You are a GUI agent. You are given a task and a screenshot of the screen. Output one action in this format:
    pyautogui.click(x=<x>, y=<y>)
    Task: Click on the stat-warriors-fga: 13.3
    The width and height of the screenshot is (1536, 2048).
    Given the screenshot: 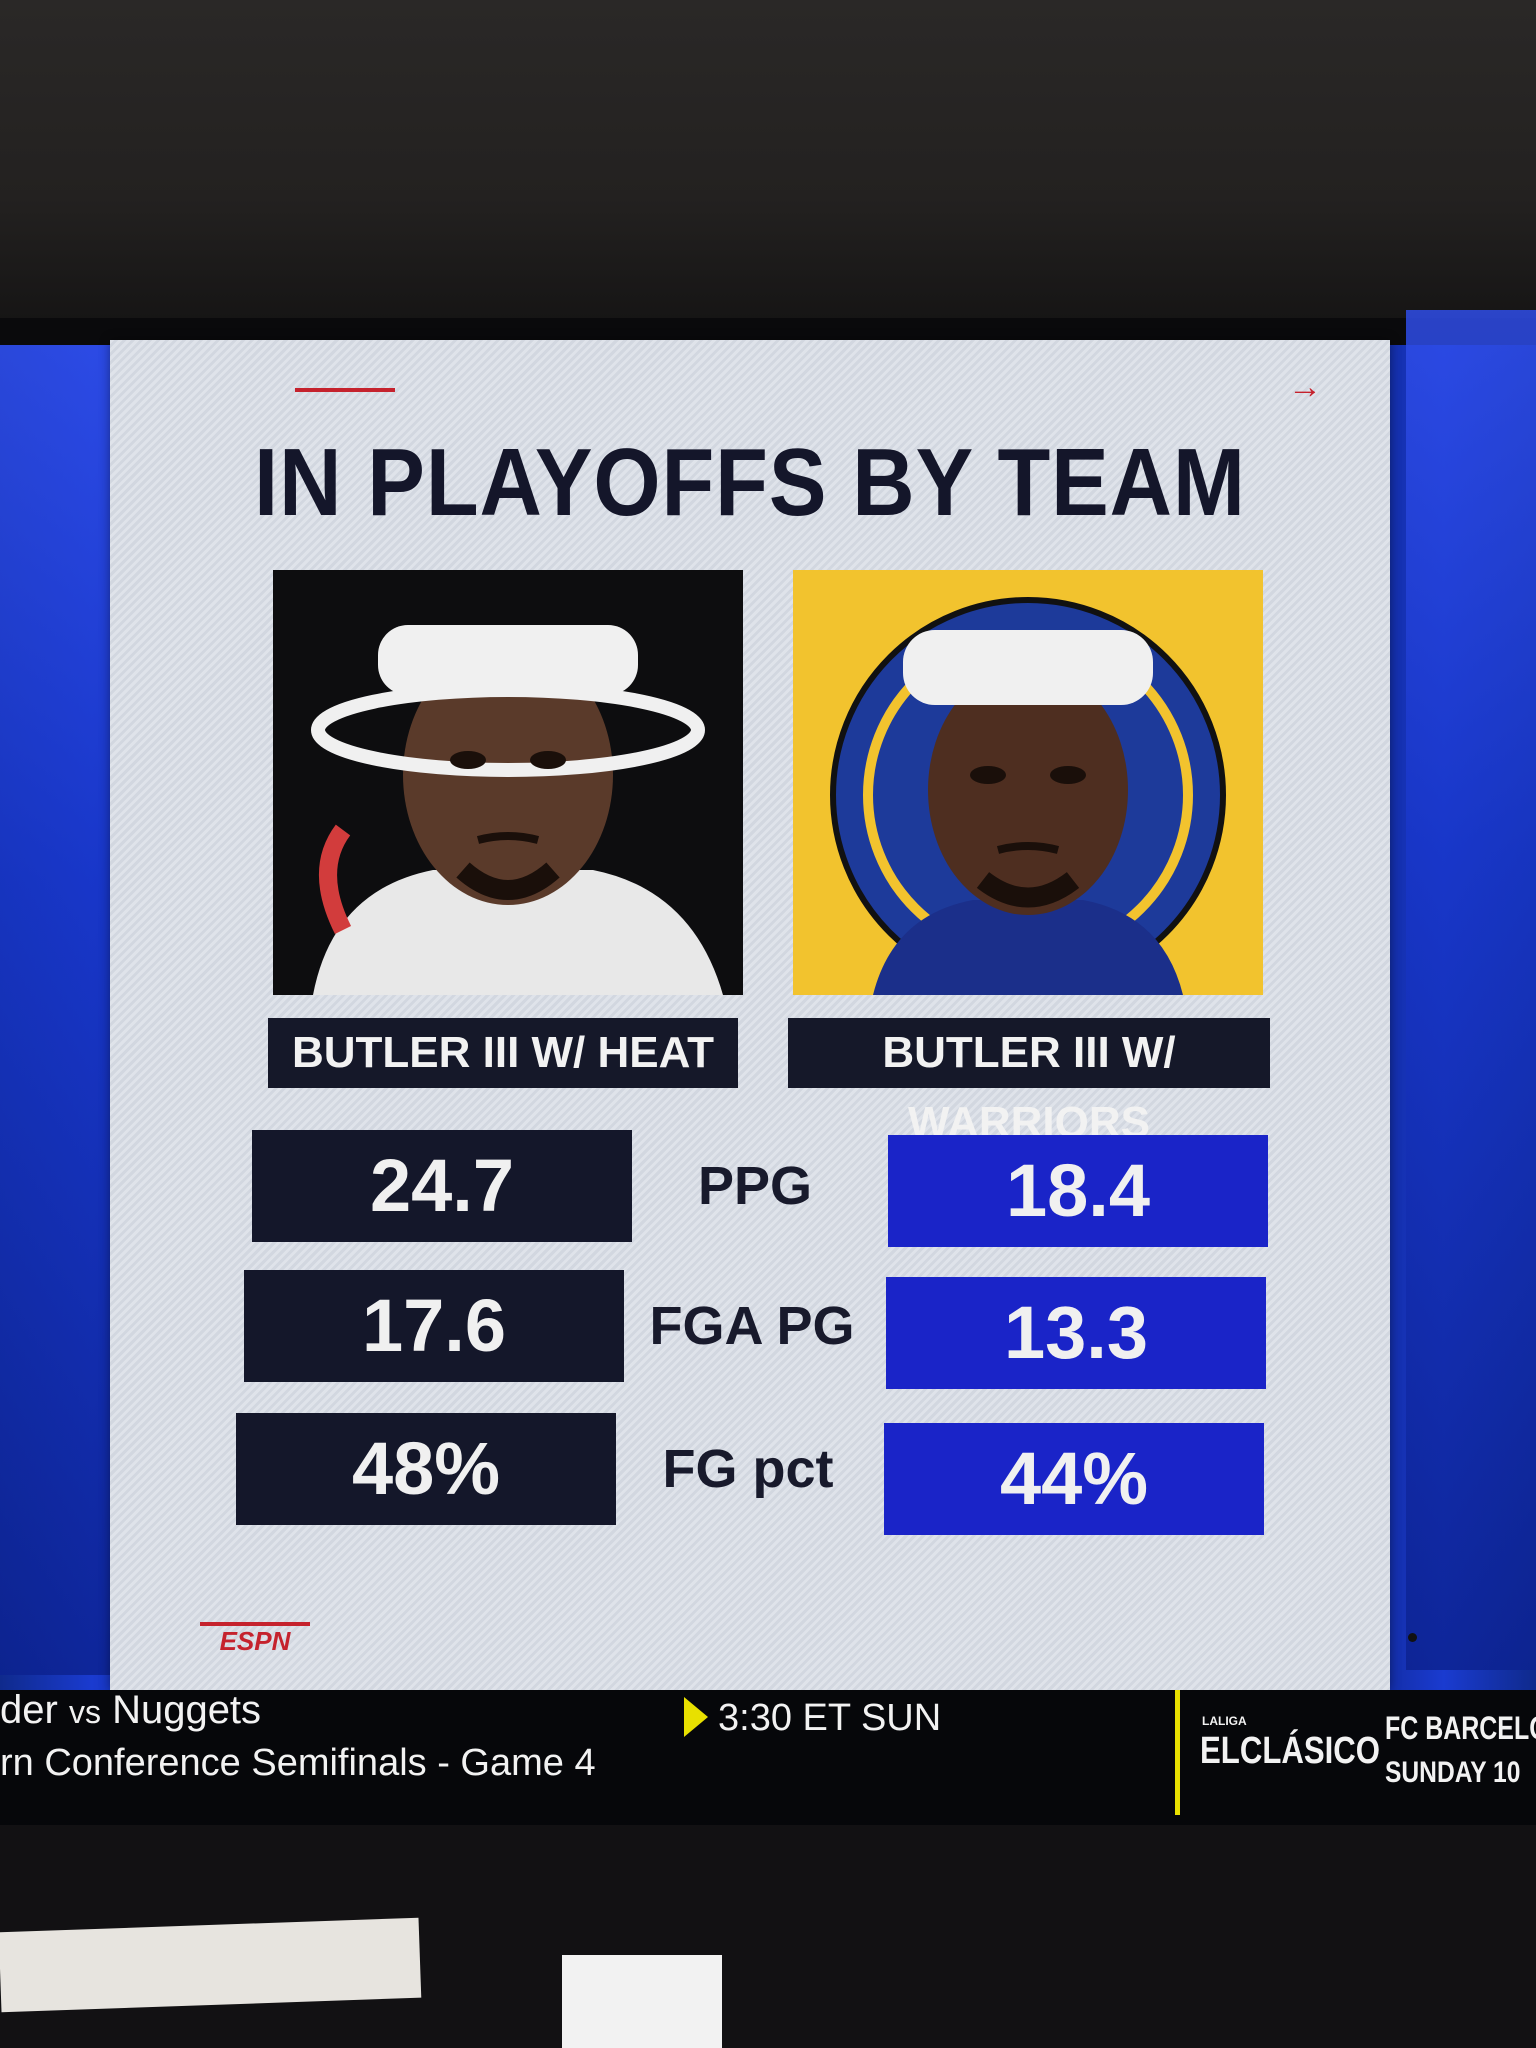 What is the action you would take?
    pyautogui.click(x=1076, y=1333)
    